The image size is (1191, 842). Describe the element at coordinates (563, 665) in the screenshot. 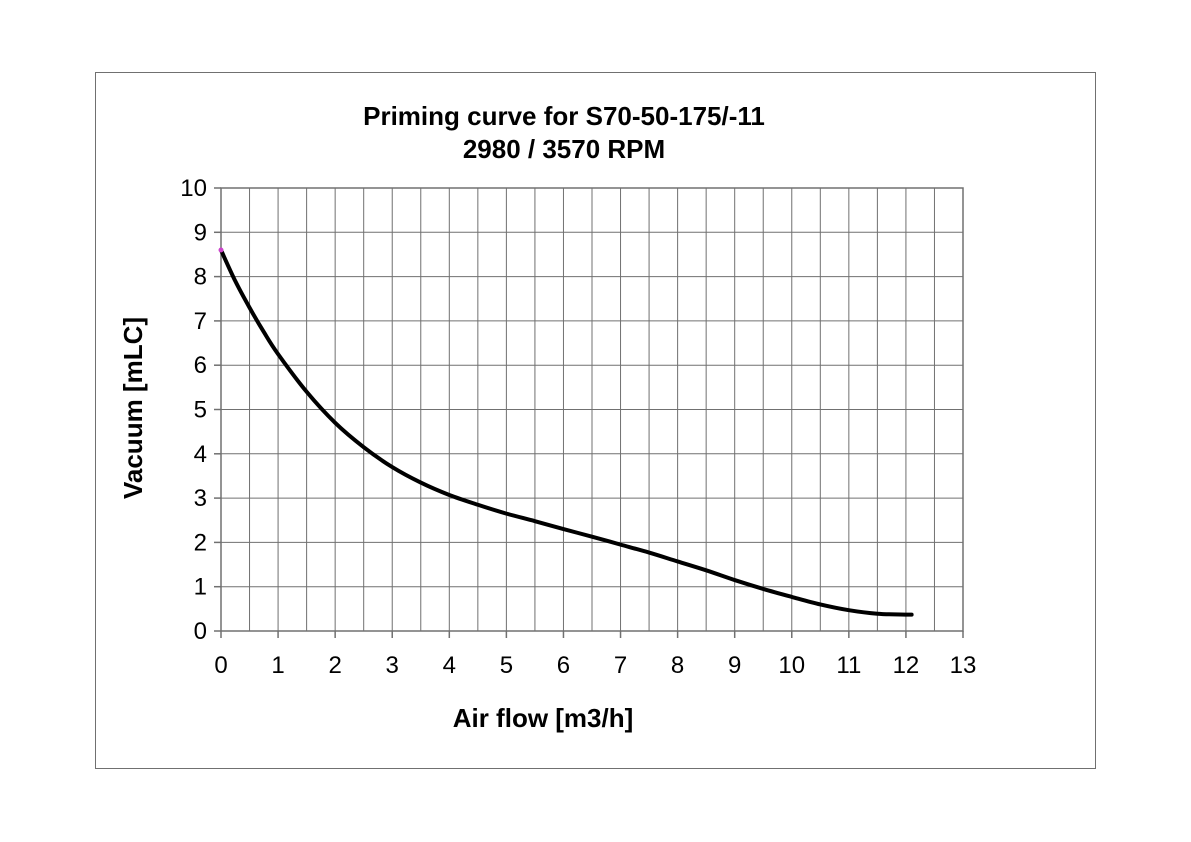

I see `x-tick-label: 6` at that location.